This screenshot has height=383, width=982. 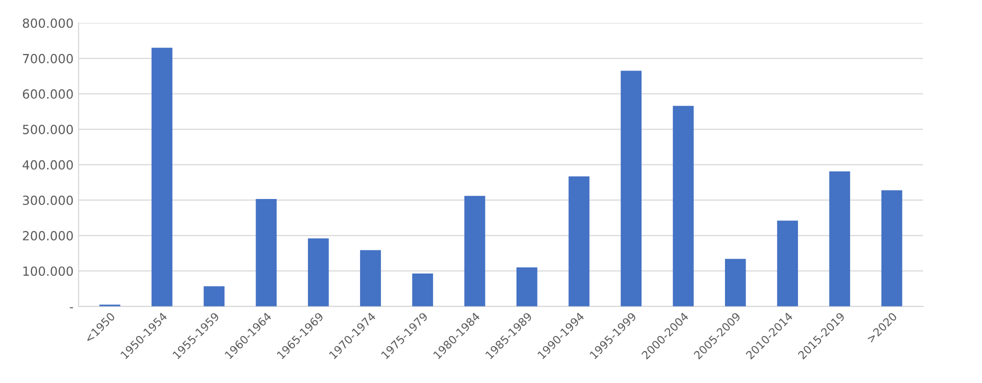 What do you see at coordinates (48, 271) in the screenshot?
I see `y-tick-label: 100.000` at bounding box center [48, 271].